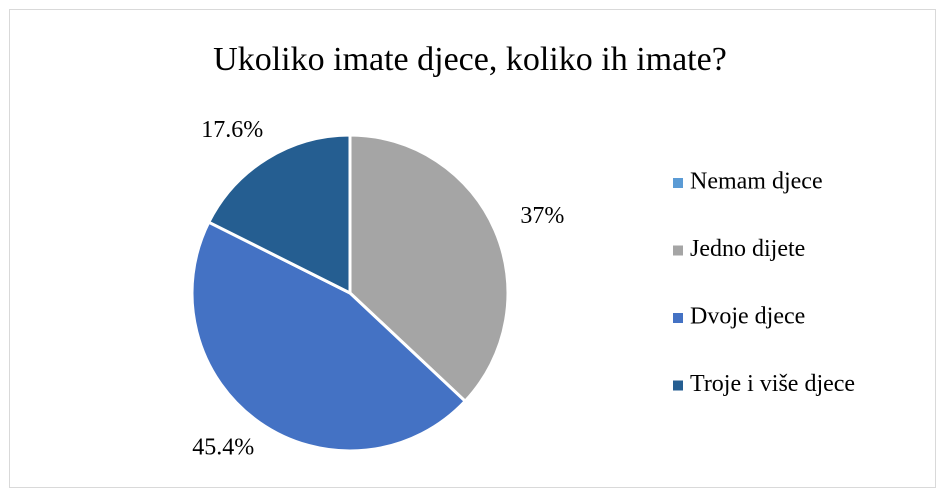 The height and width of the screenshot is (497, 945). I want to click on legend-label: Jedno dijete, so click(747, 249).